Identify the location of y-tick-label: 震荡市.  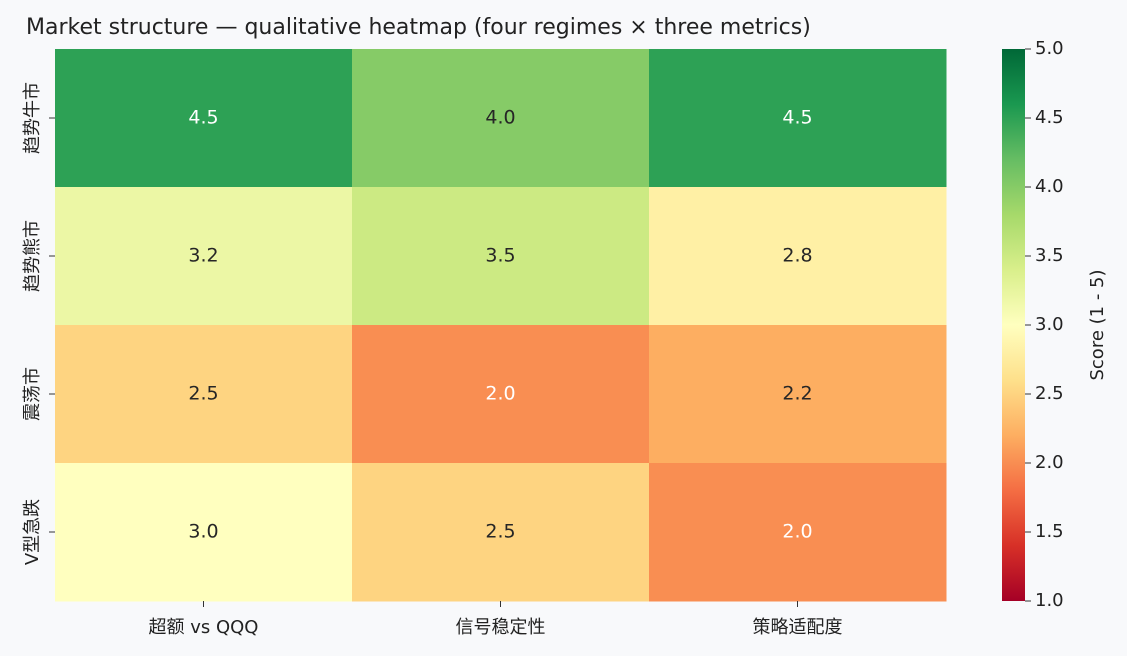
(32, 394).